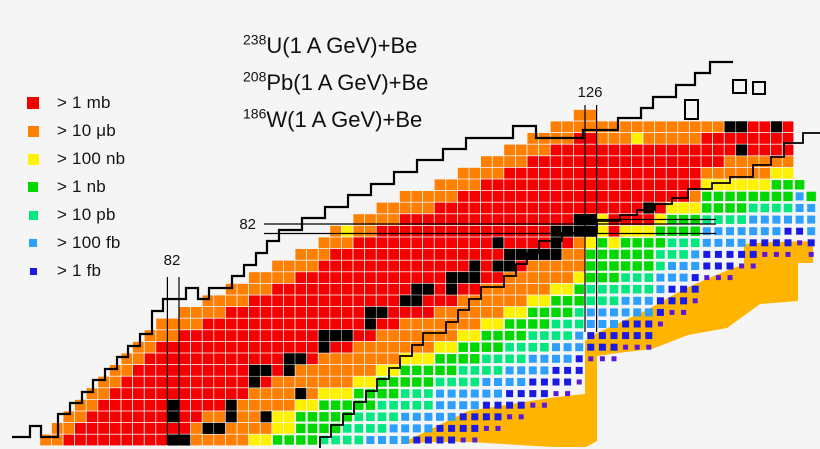  Describe the element at coordinates (739, 86) in the screenshot. I see `isolated-known-nuclide-box` at that location.